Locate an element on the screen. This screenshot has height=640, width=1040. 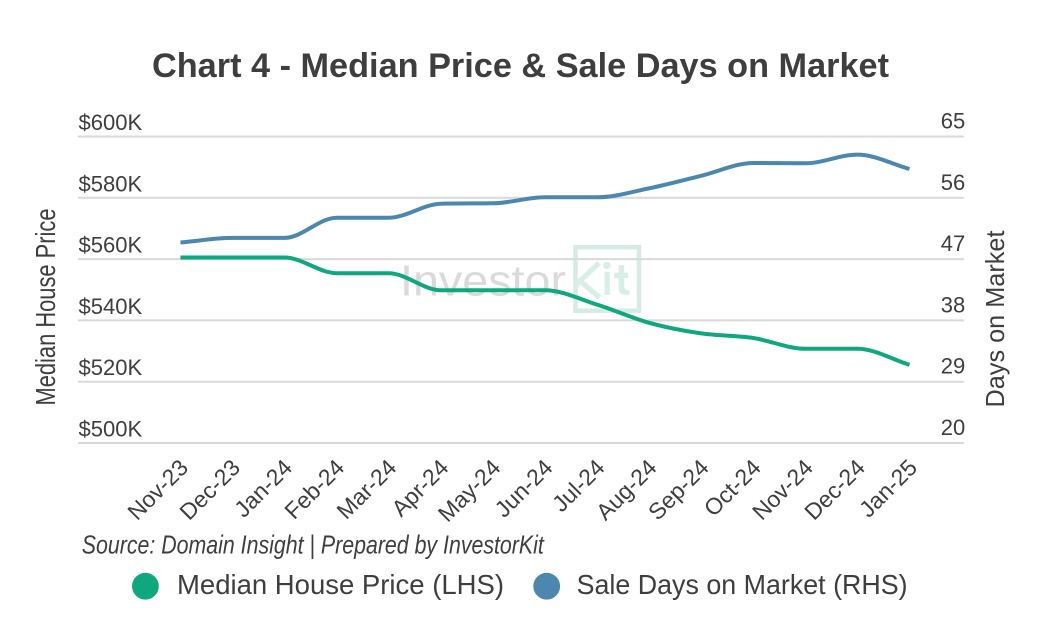
svg-text: $500K is located at coordinates (111, 429).